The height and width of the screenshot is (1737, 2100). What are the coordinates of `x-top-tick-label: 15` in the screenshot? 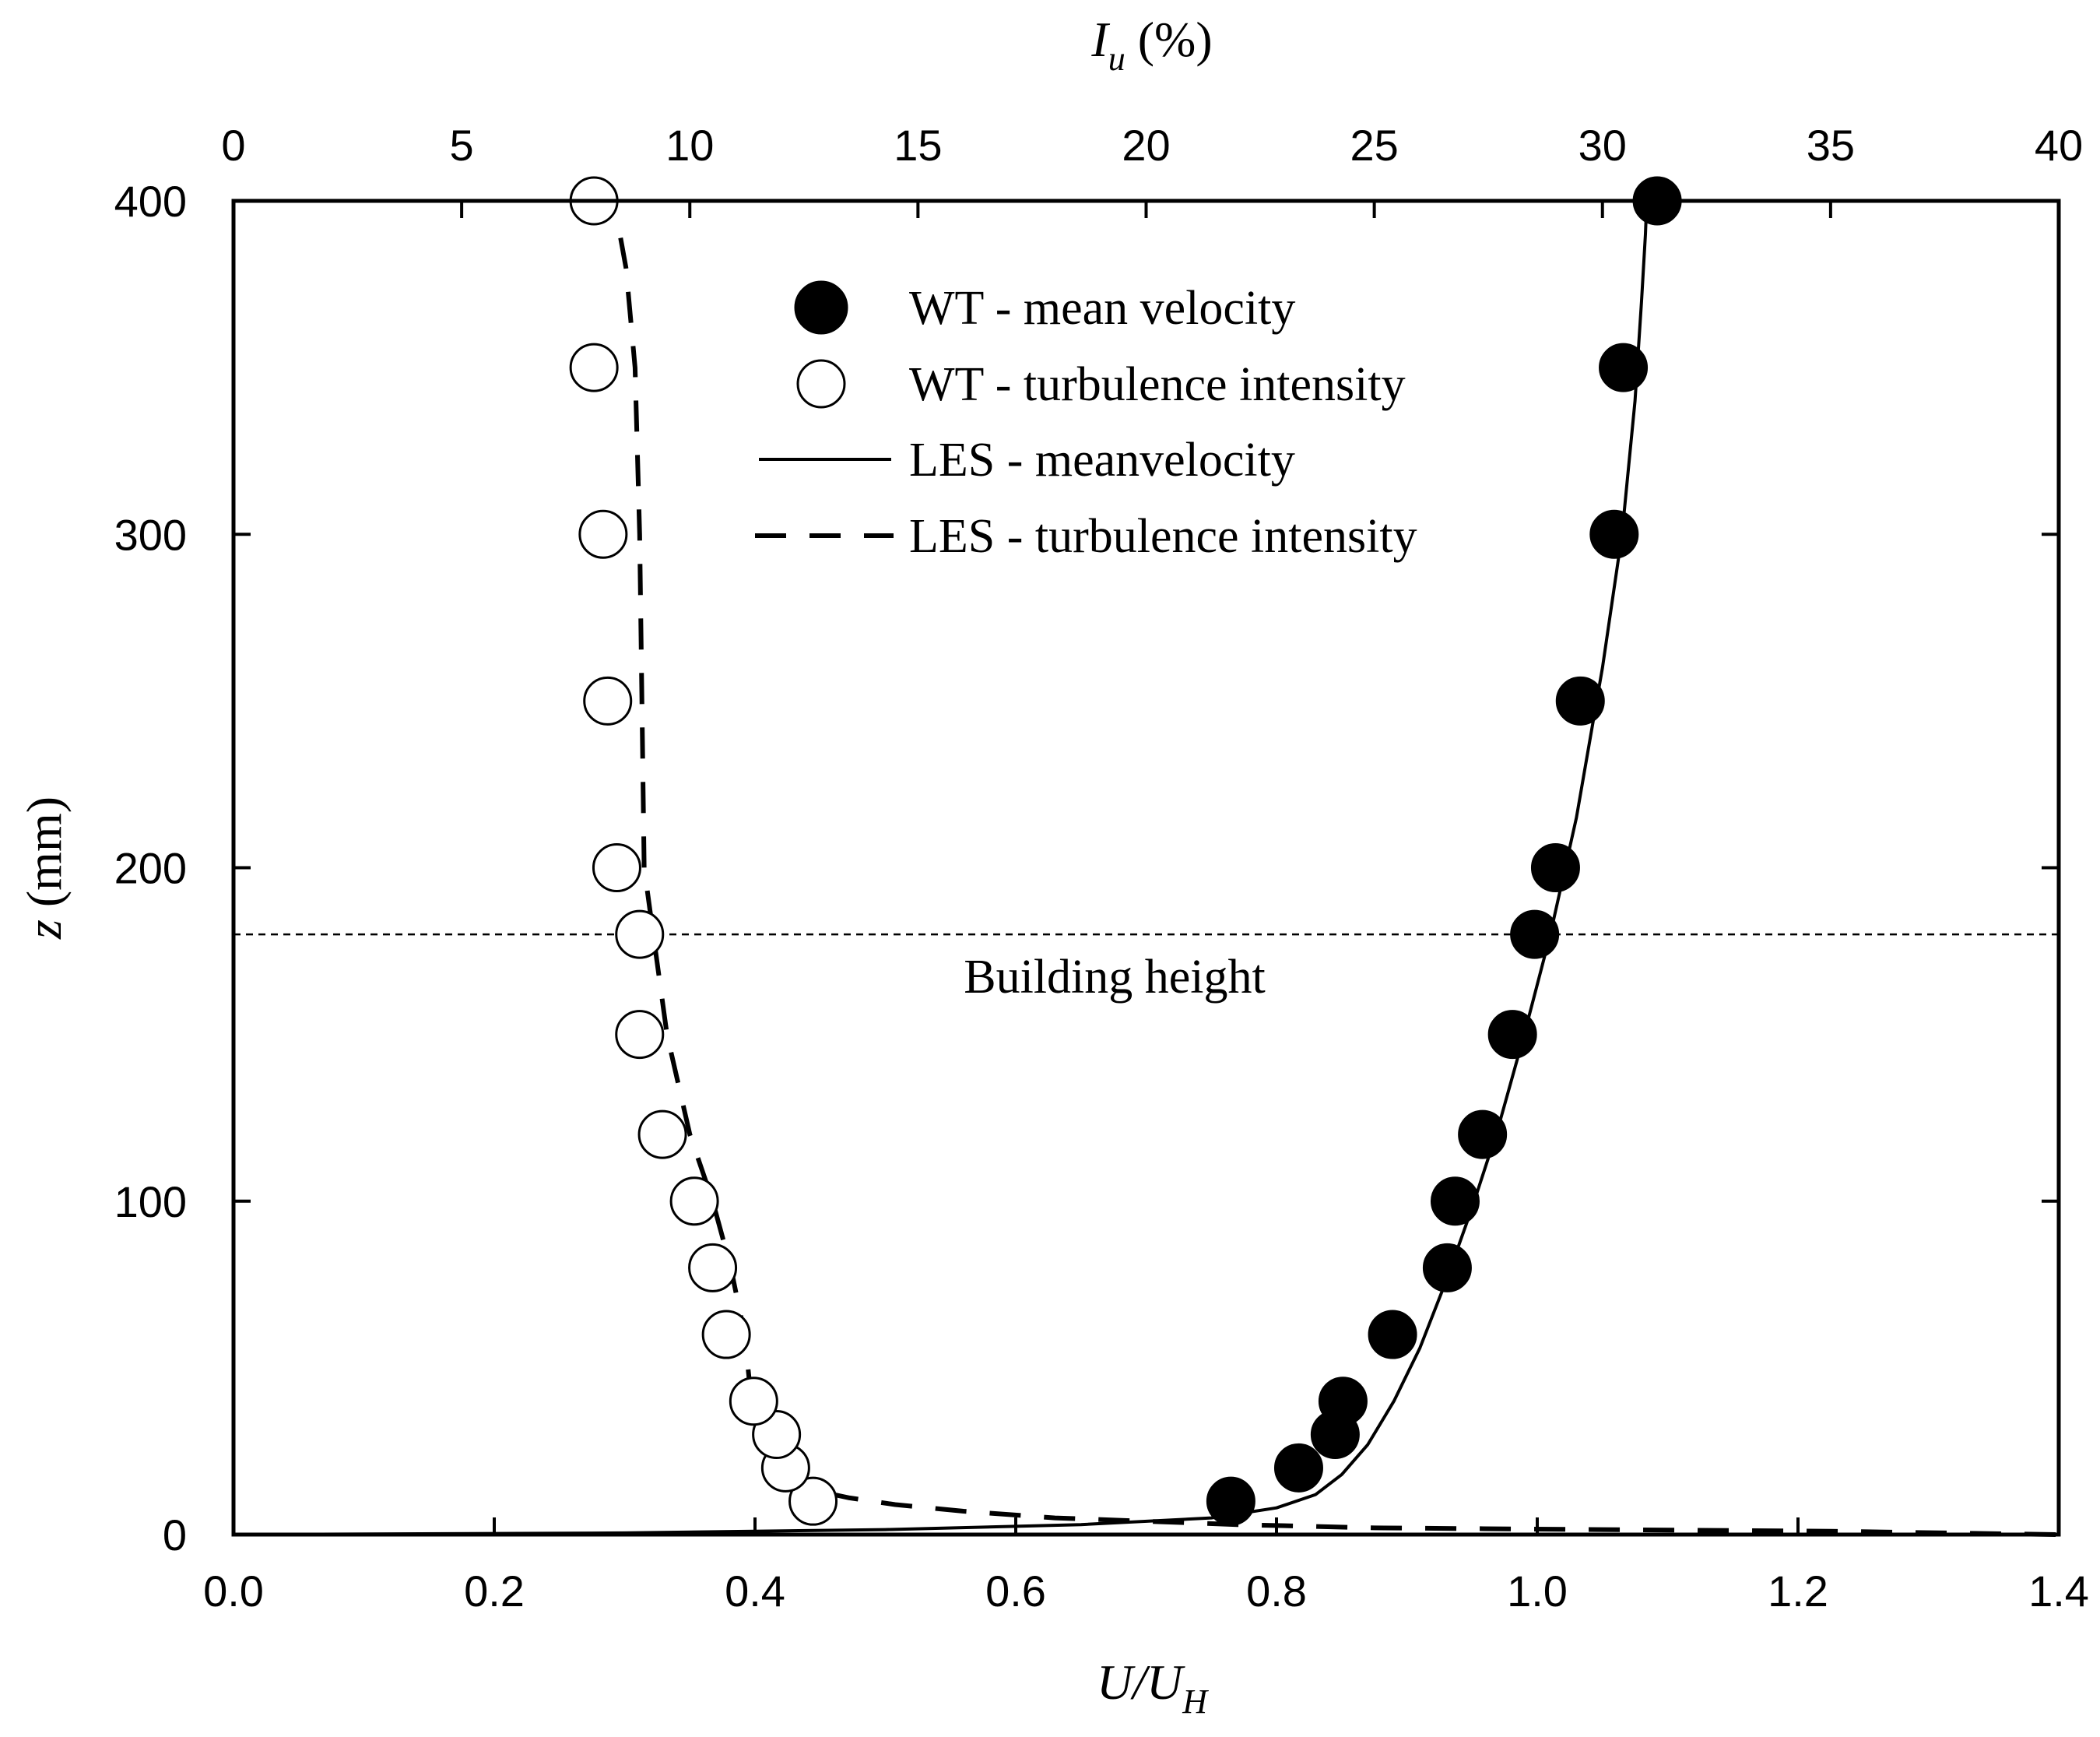 It's located at (918, 145).